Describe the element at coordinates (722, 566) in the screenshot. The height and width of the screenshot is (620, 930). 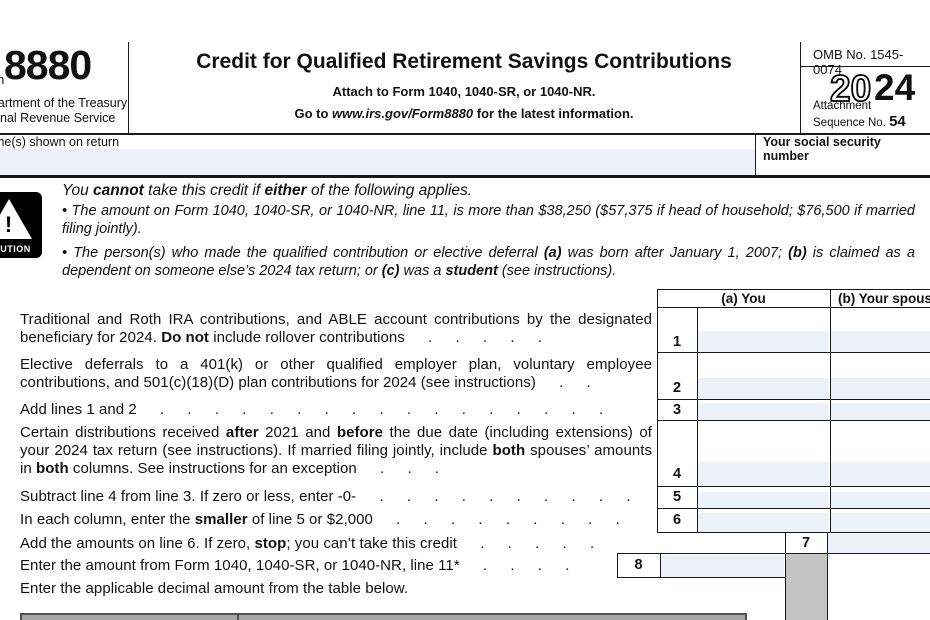
I see `line8-field` at that location.